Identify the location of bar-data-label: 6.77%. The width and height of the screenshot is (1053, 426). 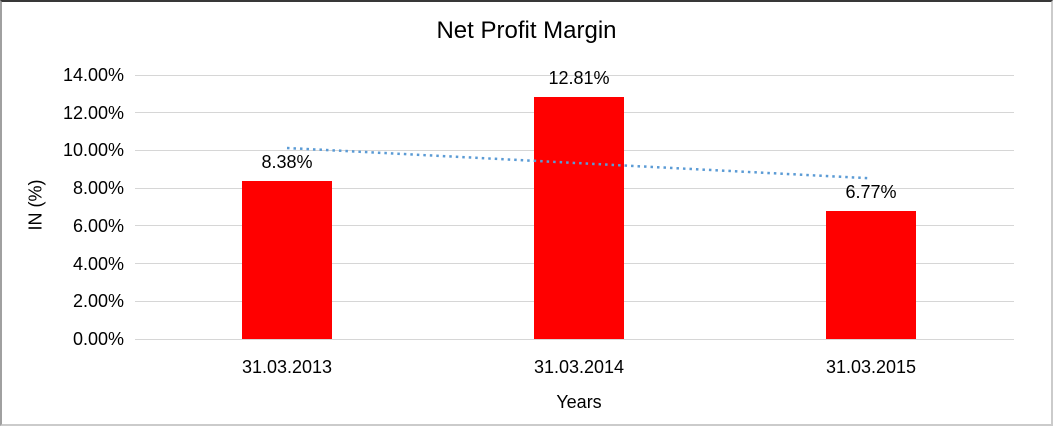
(871, 192).